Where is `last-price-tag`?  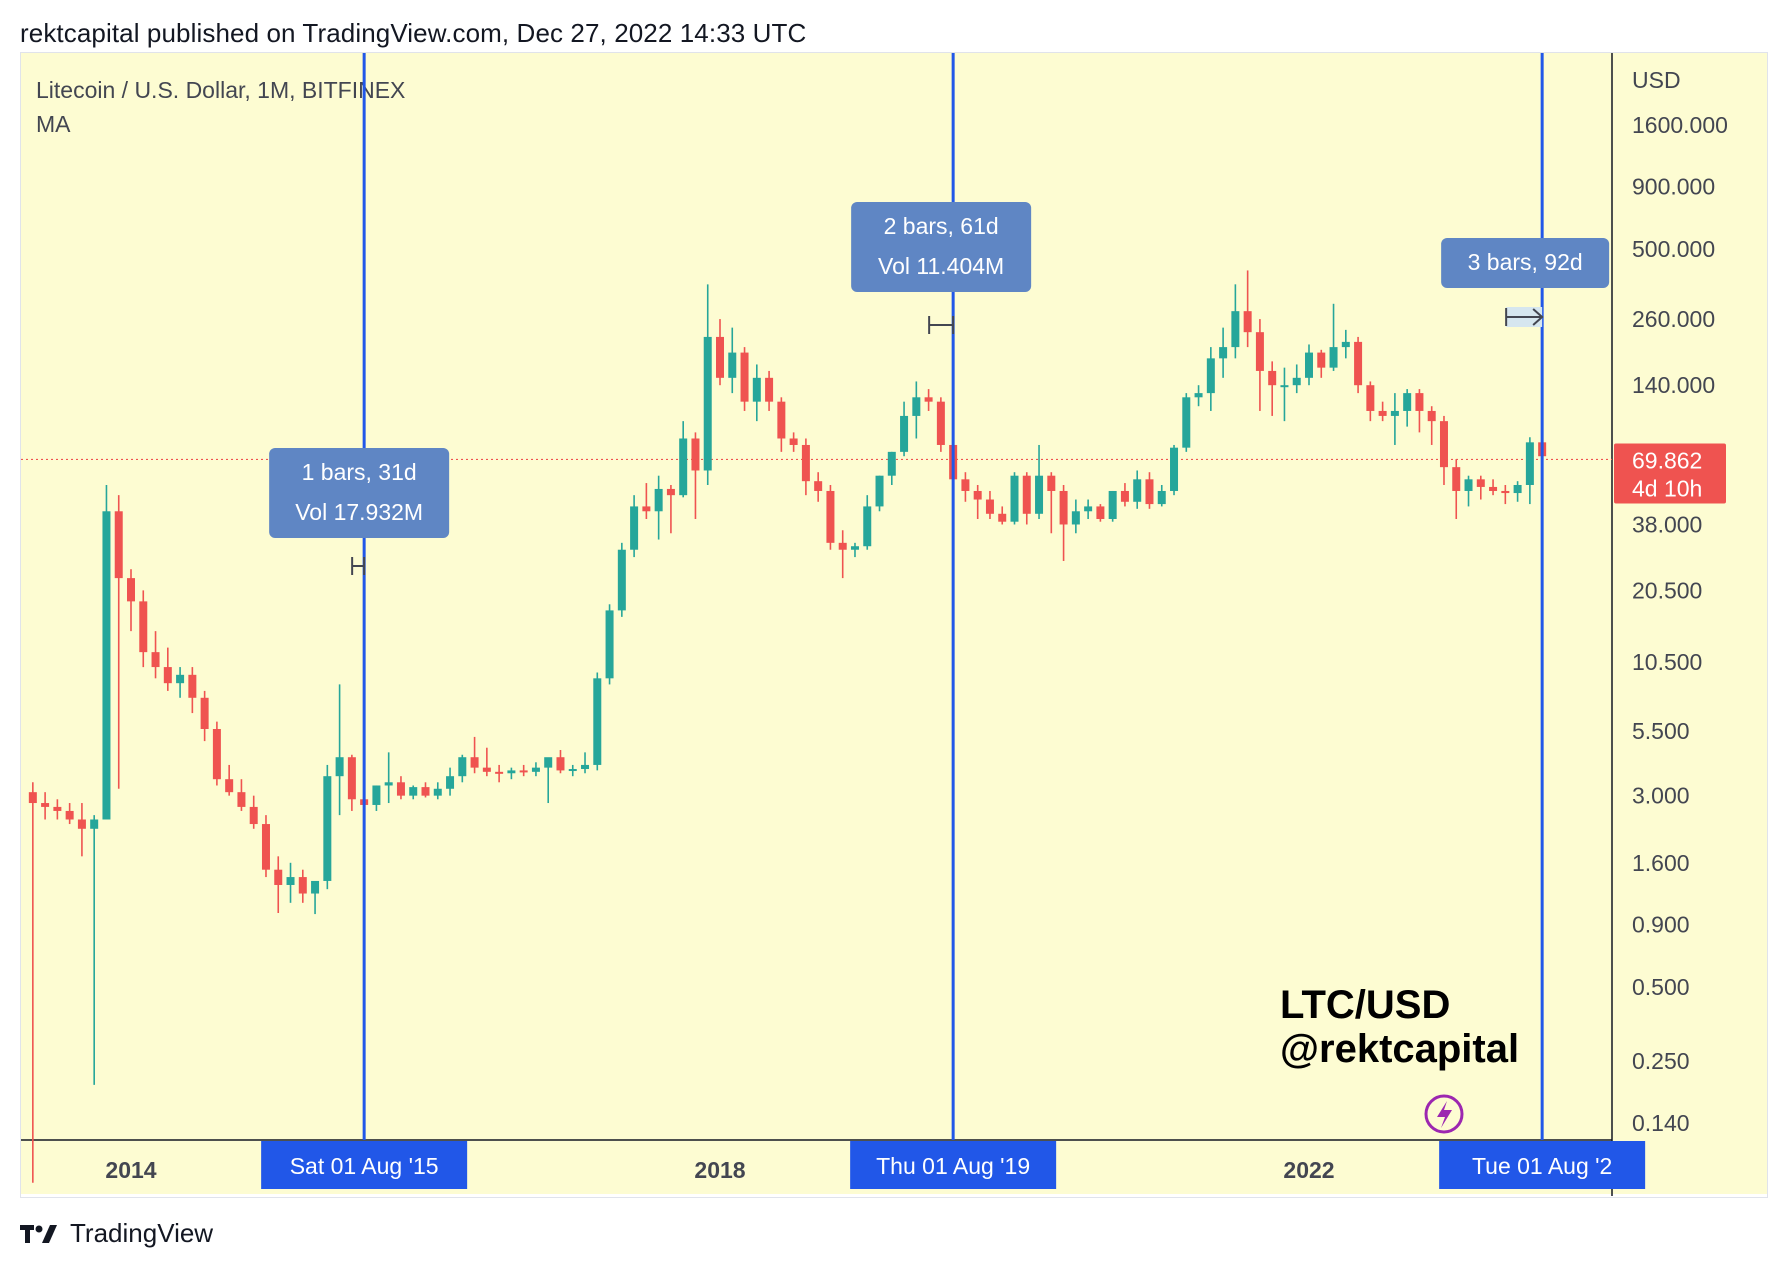
last-price-tag is located at coordinates (1670, 473).